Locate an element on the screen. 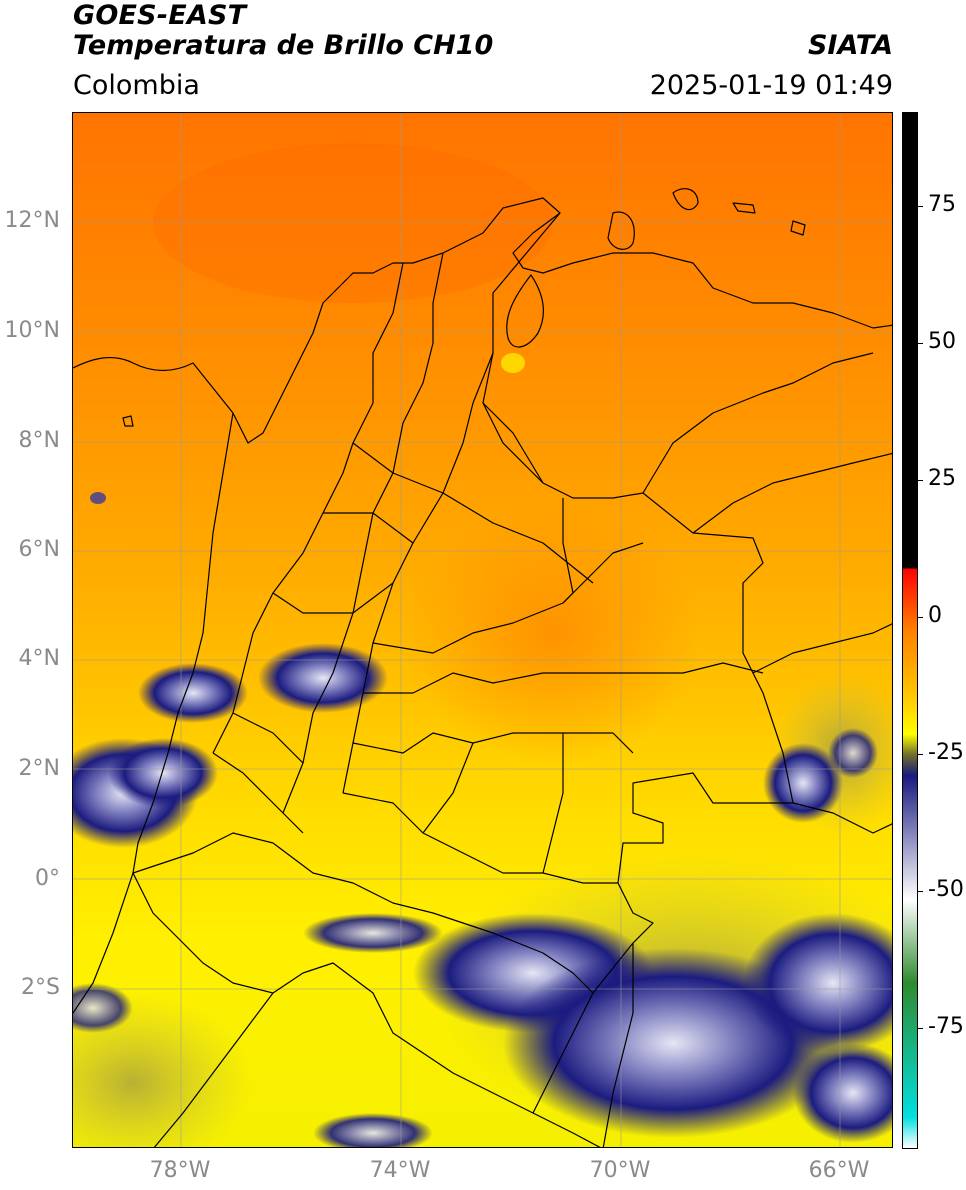 The width and height of the screenshot is (966, 1190). lon-label: 70°W is located at coordinates (620, 1170).